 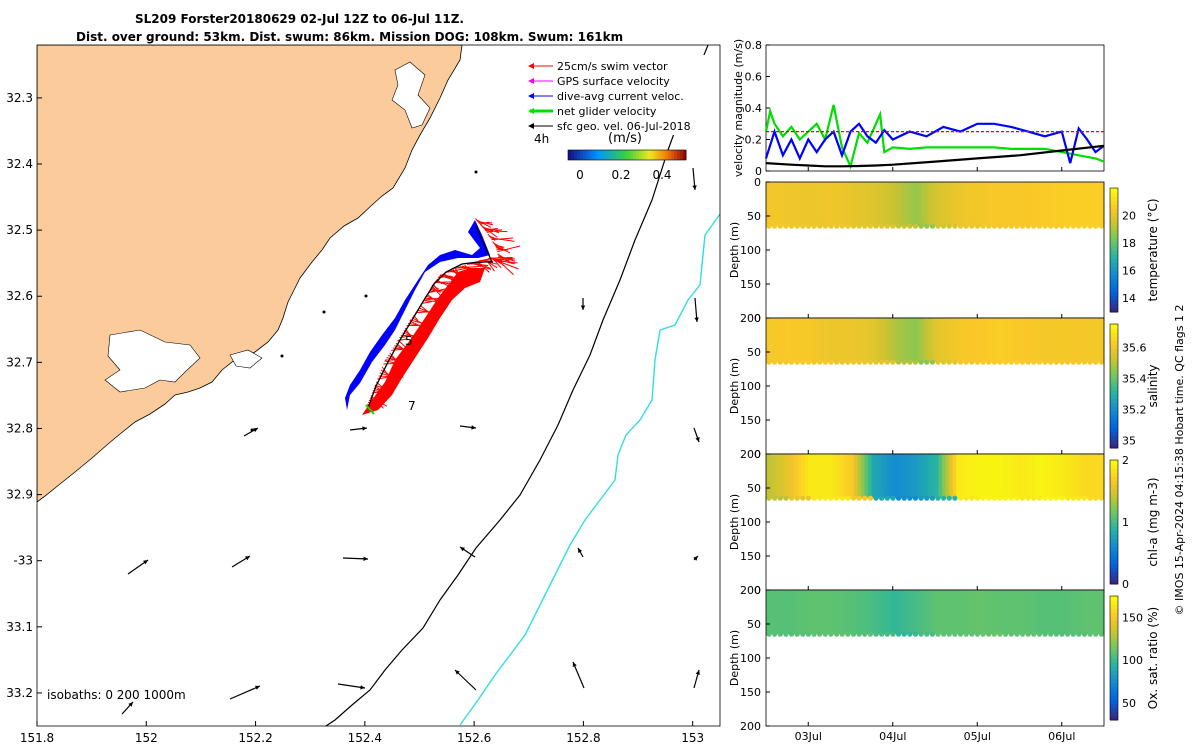 What do you see at coordinates (754, 45) in the screenshot?
I see `velocity-y-tick-label: 0.8` at bounding box center [754, 45].